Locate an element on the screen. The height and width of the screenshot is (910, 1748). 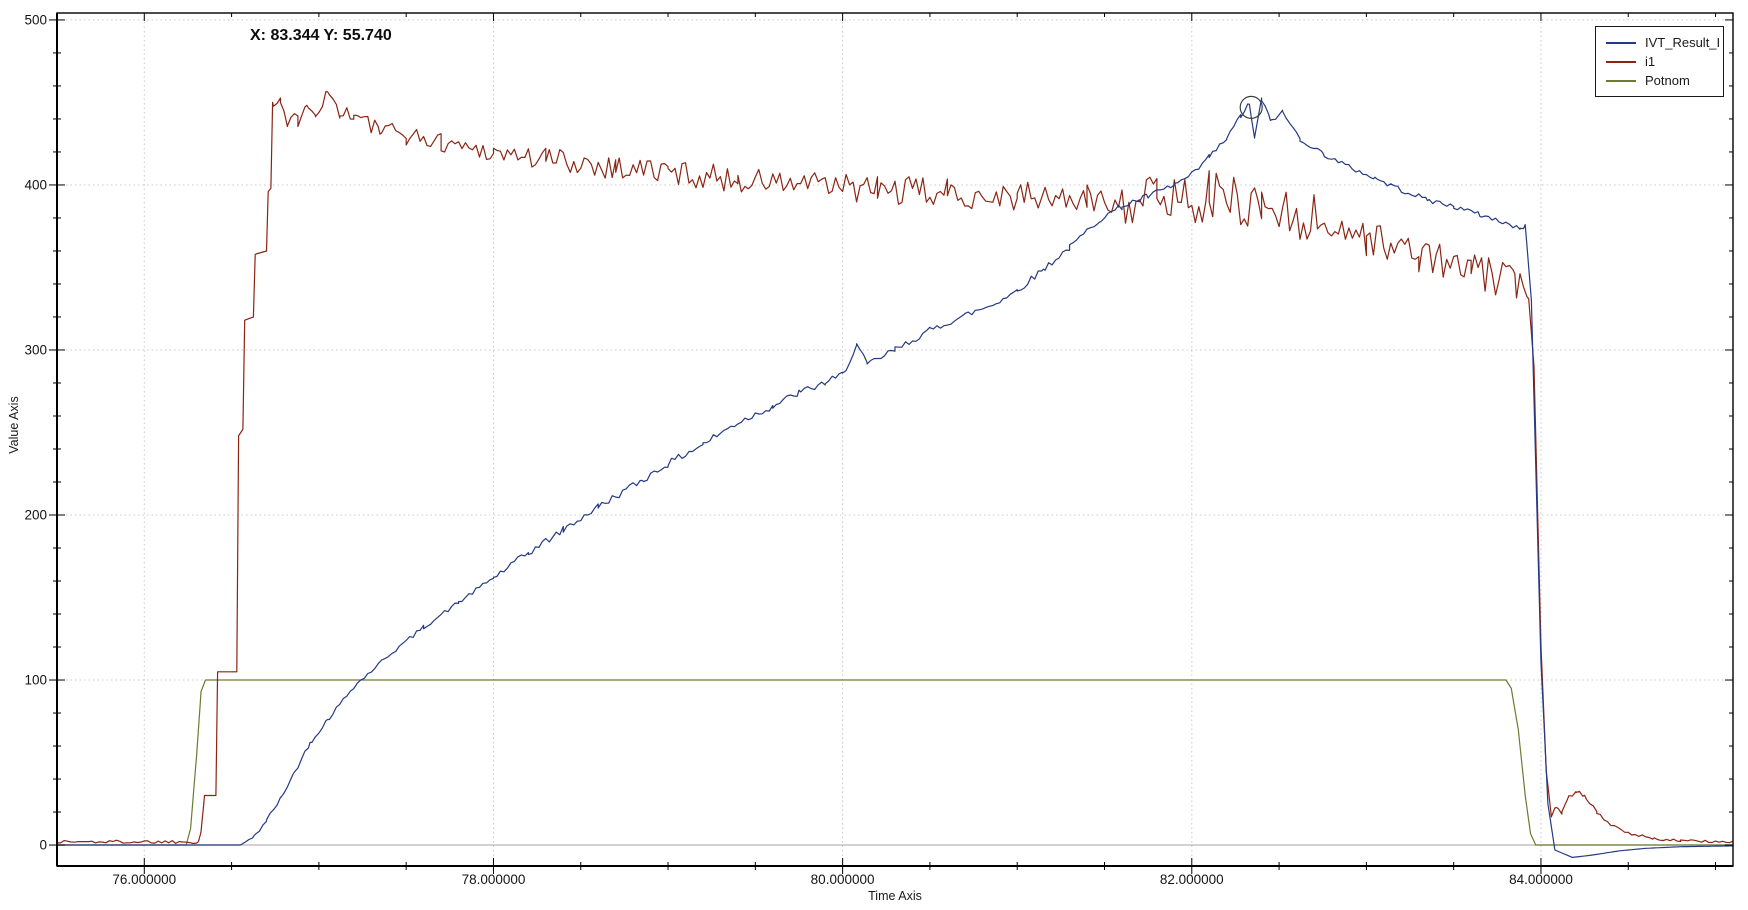
legend-item-IVT_Result_I: IVT_Result_I is located at coordinates (1663, 42).